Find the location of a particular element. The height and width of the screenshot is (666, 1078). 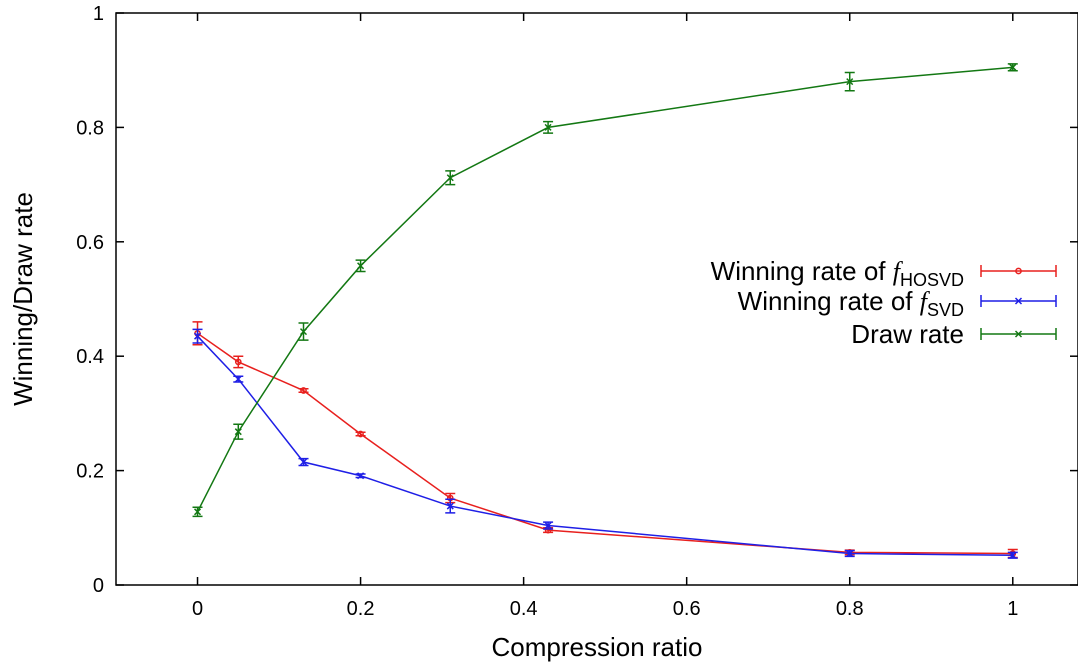

y-tick-label: 0.4 is located at coordinates (90, 357).